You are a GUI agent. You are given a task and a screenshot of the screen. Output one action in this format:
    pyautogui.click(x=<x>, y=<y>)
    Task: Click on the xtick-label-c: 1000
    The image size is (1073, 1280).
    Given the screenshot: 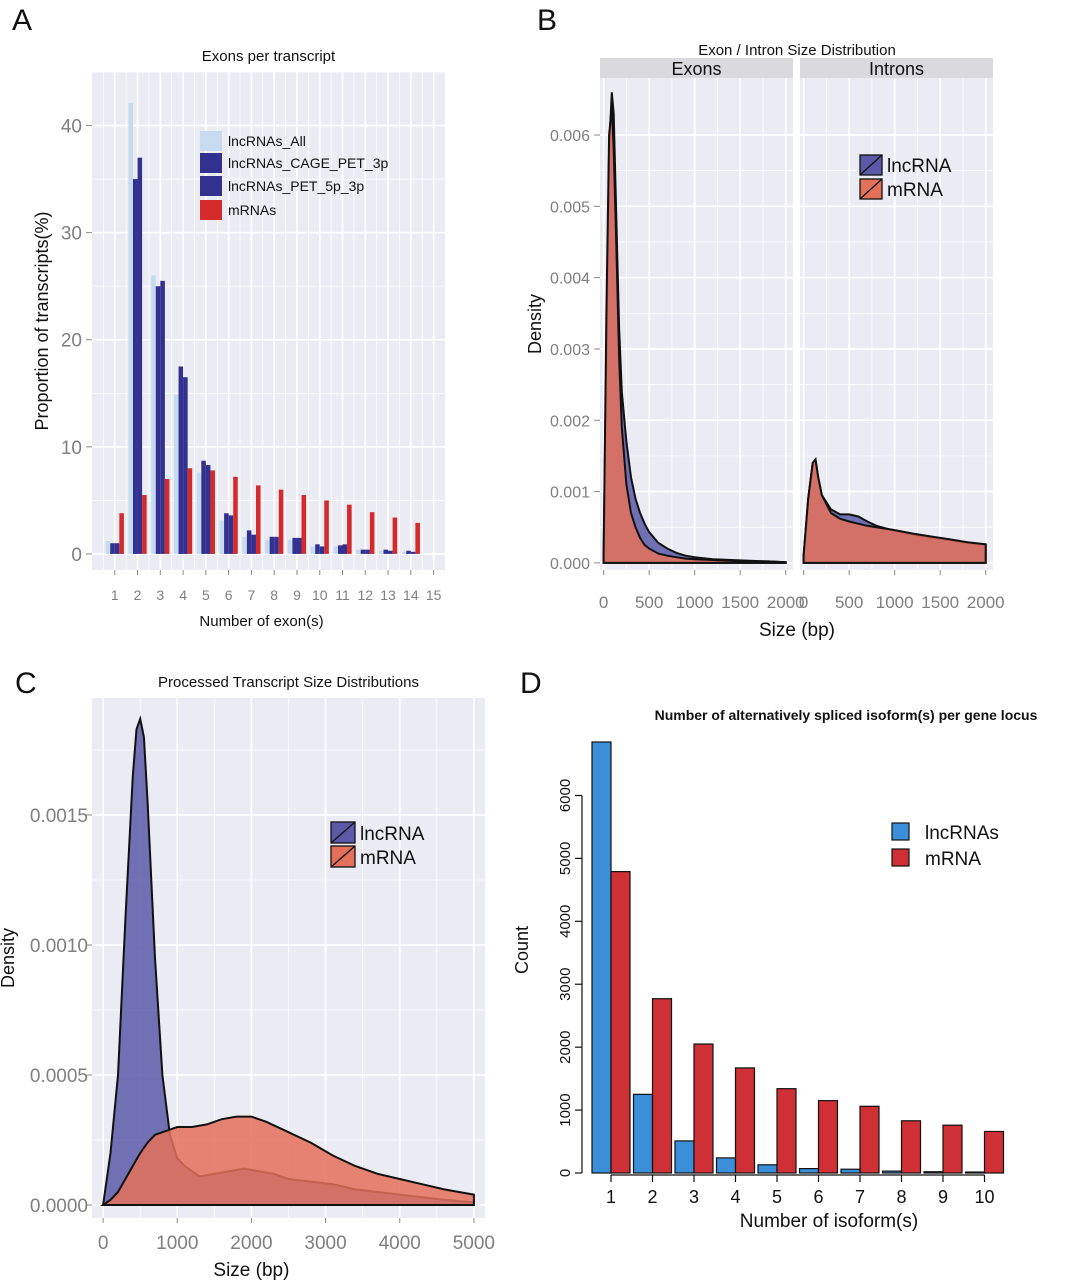 What is the action you would take?
    pyautogui.click(x=177, y=1243)
    